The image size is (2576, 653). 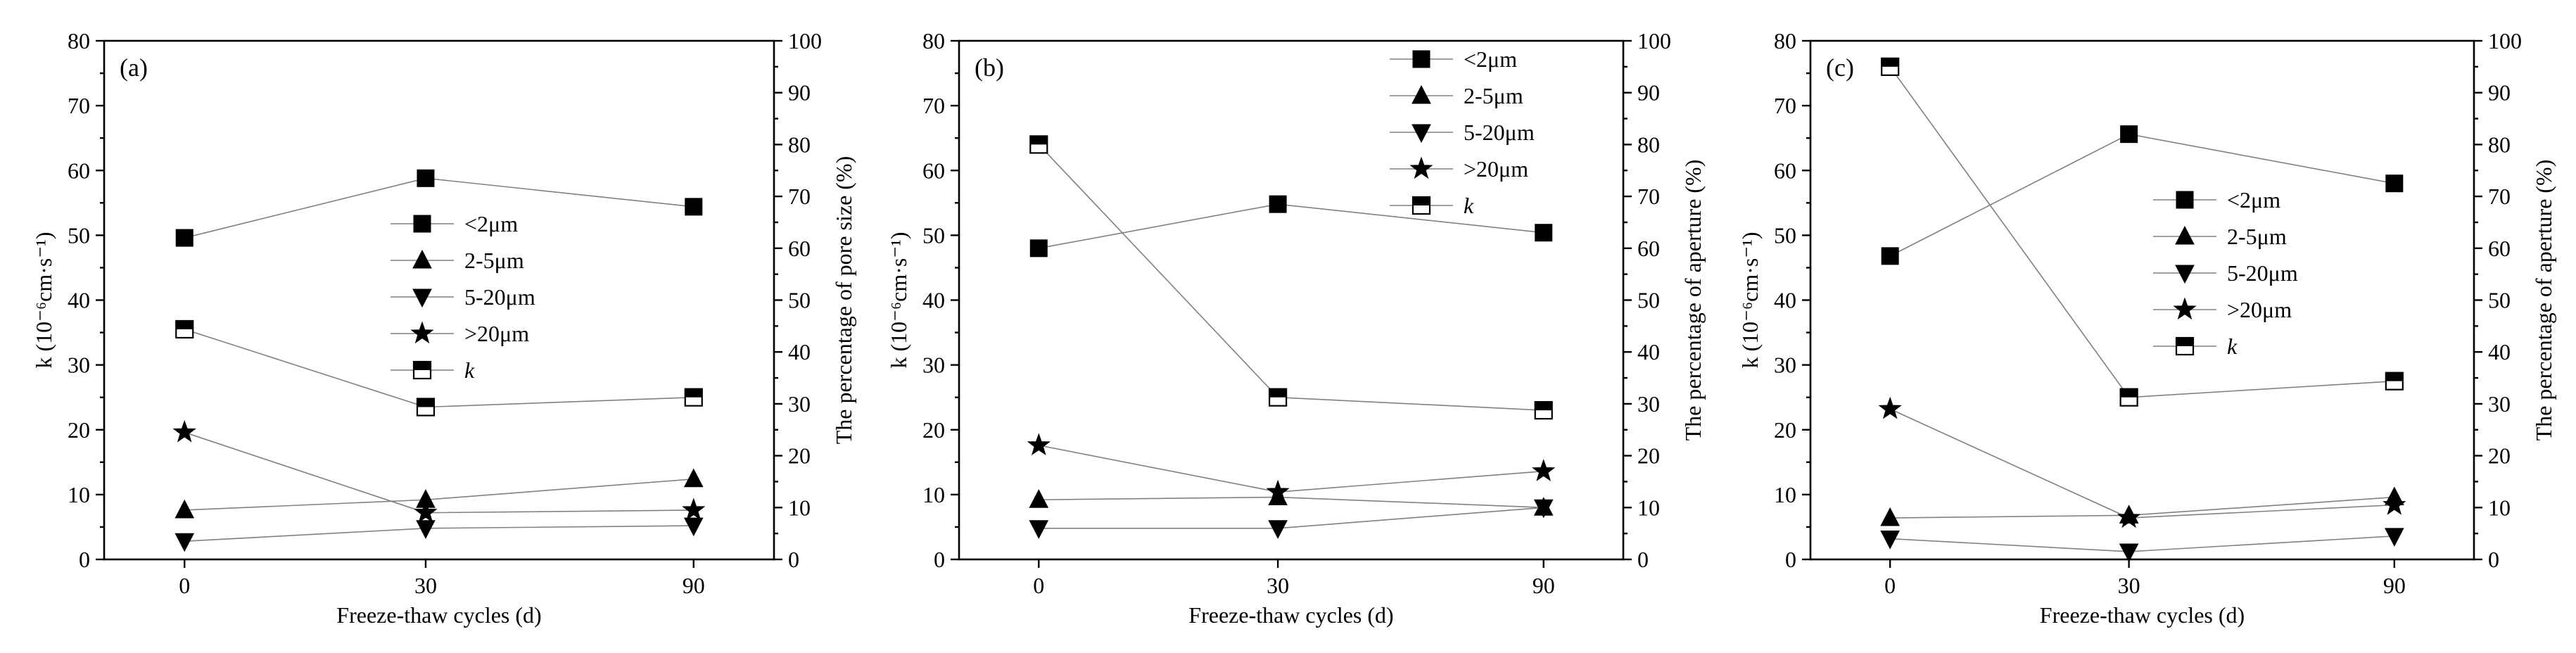 I want to click on left-tick-label: 10, so click(x=79, y=494).